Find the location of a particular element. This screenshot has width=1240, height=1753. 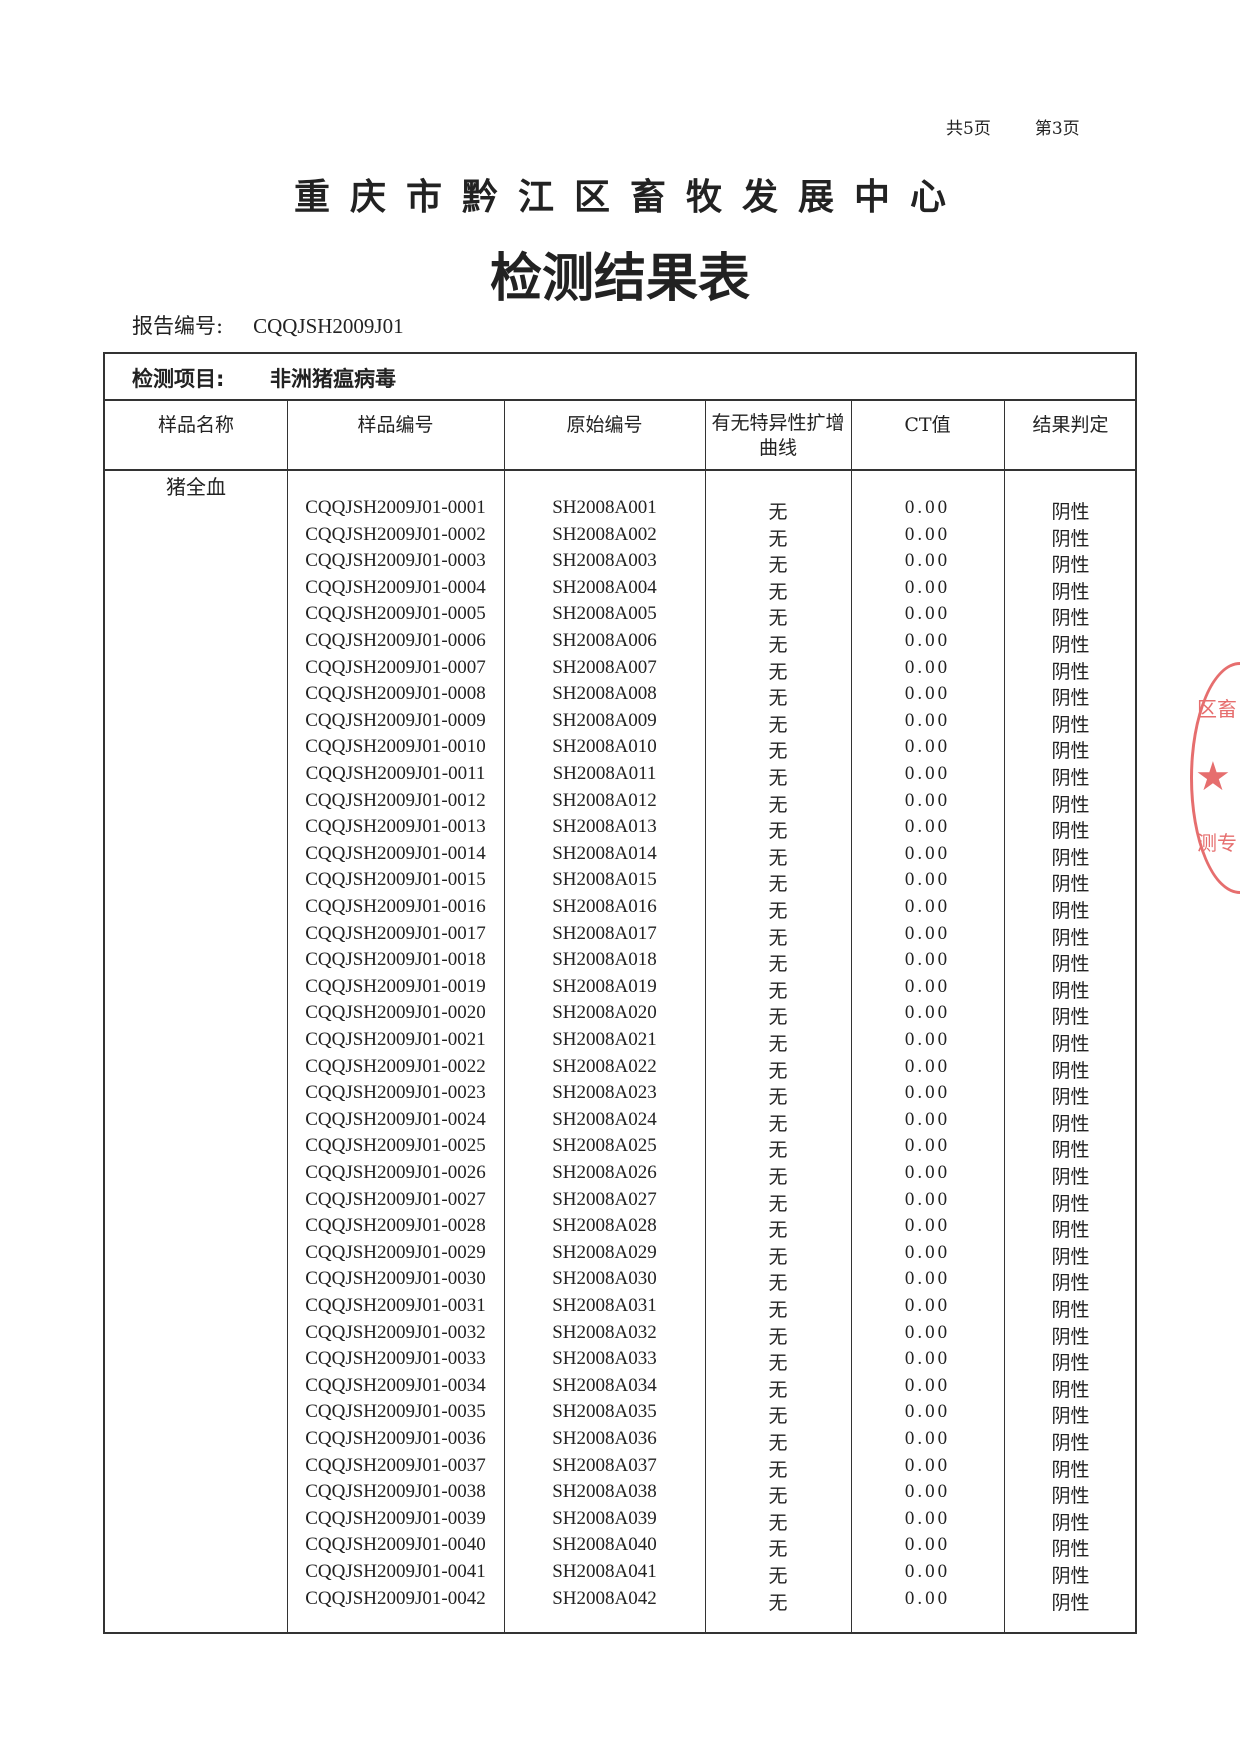

sample-number: CQQJSH2009J01-0035 is located at coordinates (395, 1412).